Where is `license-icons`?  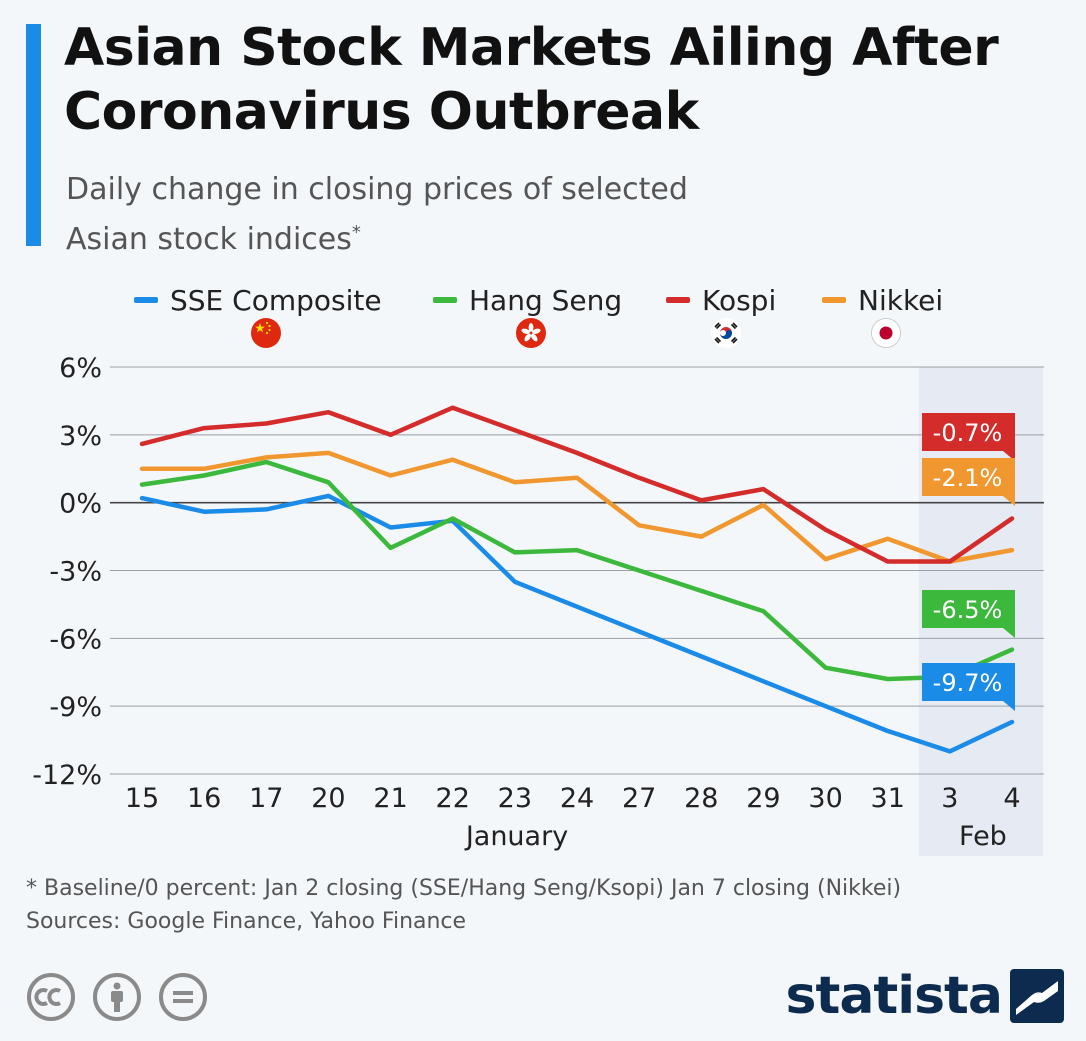
license-icons is located at coordinates (125, 997).